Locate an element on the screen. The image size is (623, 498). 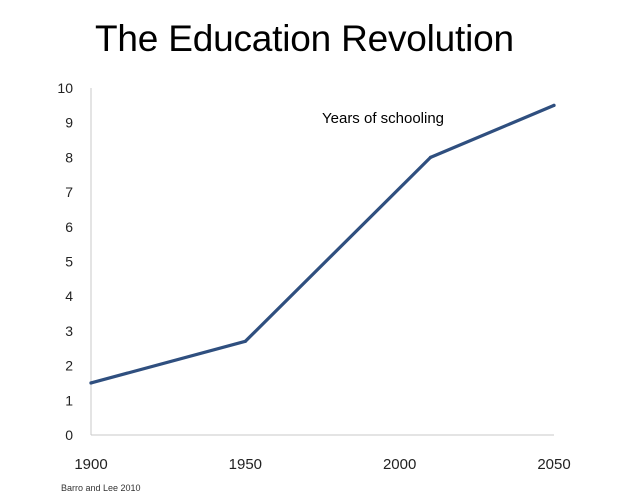
y-tick-label: 4 is located at coordinates (69, 296).